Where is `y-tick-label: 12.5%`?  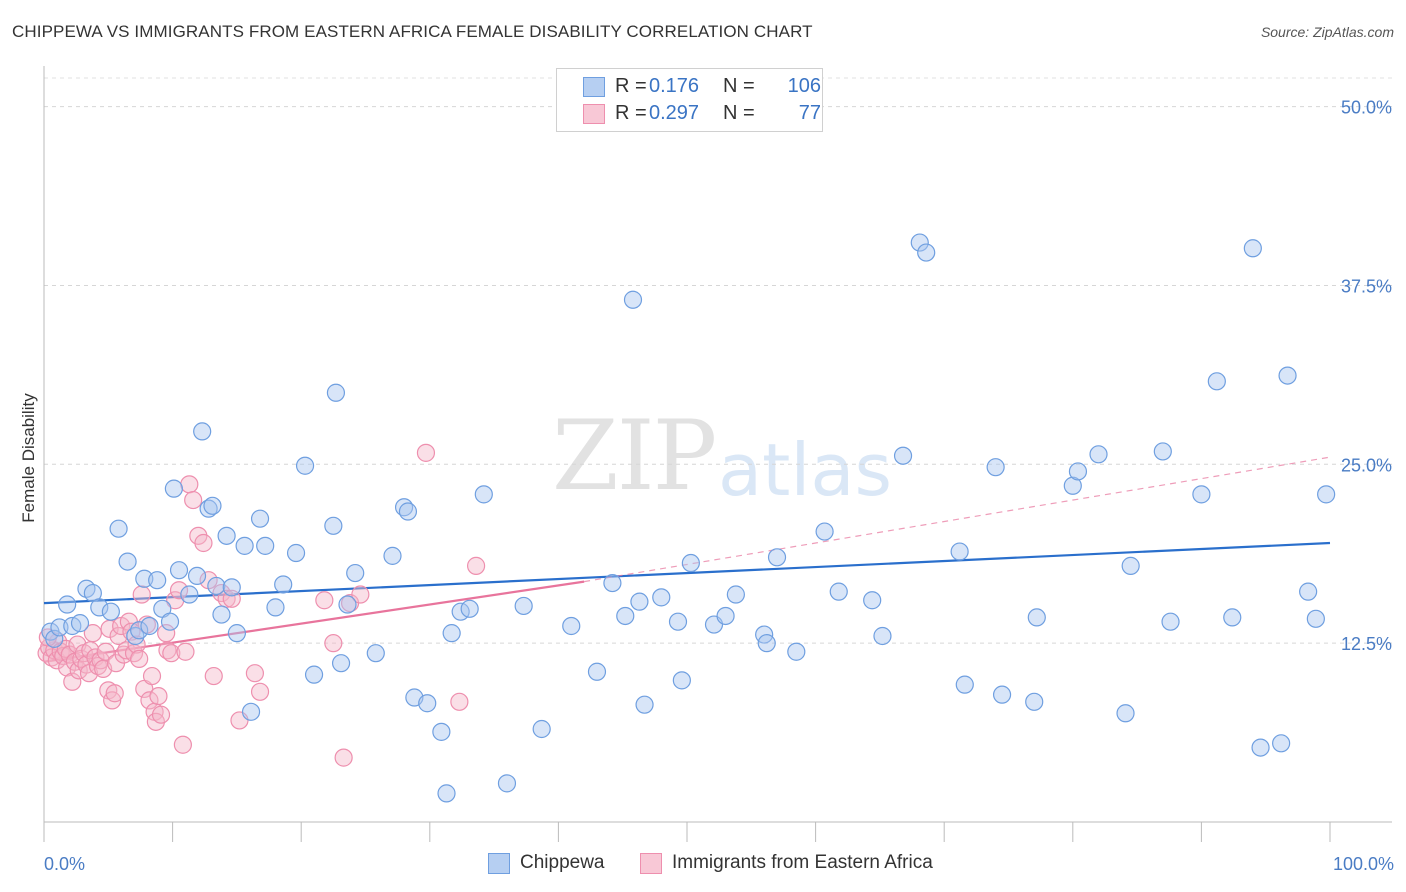 y-tick-label: 12.5% is located at coordinates (1366, 644).